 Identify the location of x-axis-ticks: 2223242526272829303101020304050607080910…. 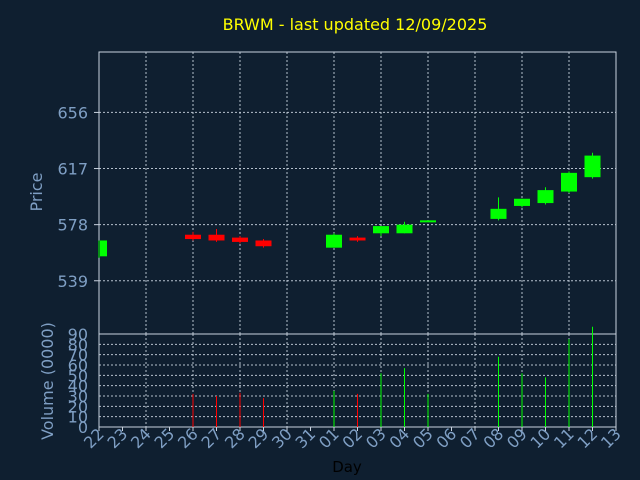
(352, 438).